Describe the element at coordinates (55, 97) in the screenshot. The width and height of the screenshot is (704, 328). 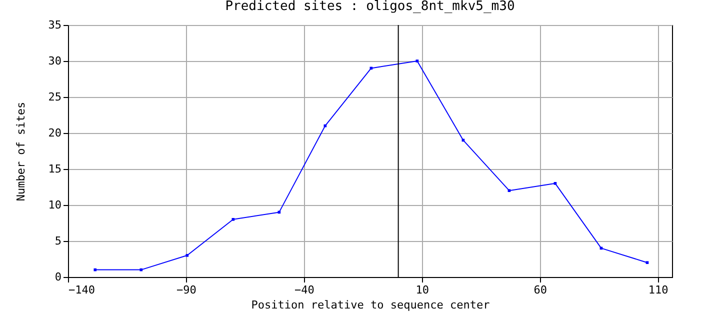
I see `y-tick-label: 25` at that location.